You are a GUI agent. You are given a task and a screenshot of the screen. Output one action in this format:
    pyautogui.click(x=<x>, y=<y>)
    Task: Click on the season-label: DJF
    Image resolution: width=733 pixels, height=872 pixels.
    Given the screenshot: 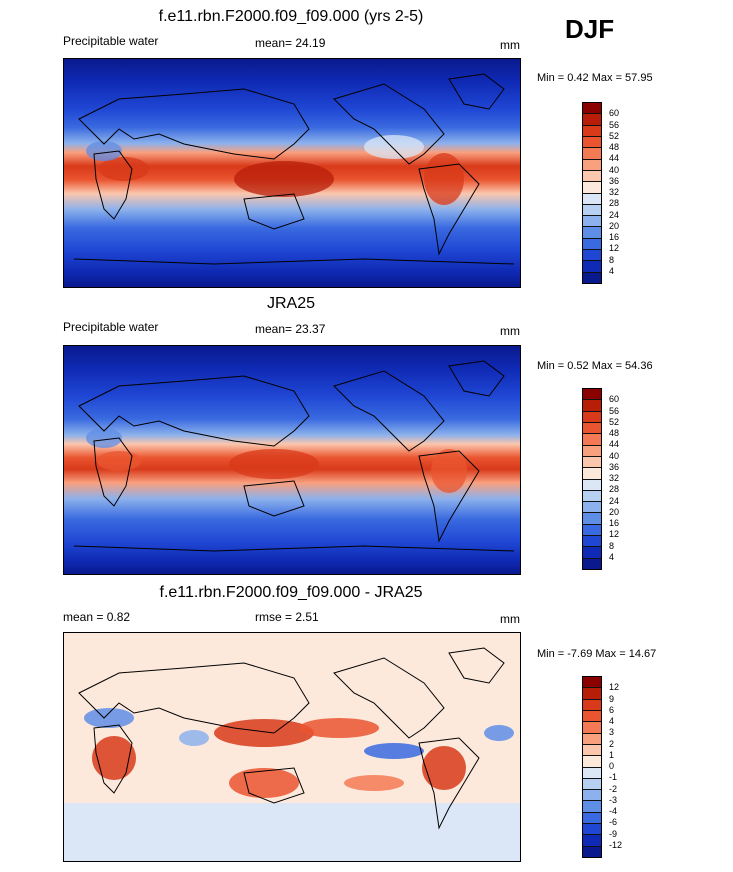 What is the action you would take?
    pyautogui.click(x=590, y=29)
    